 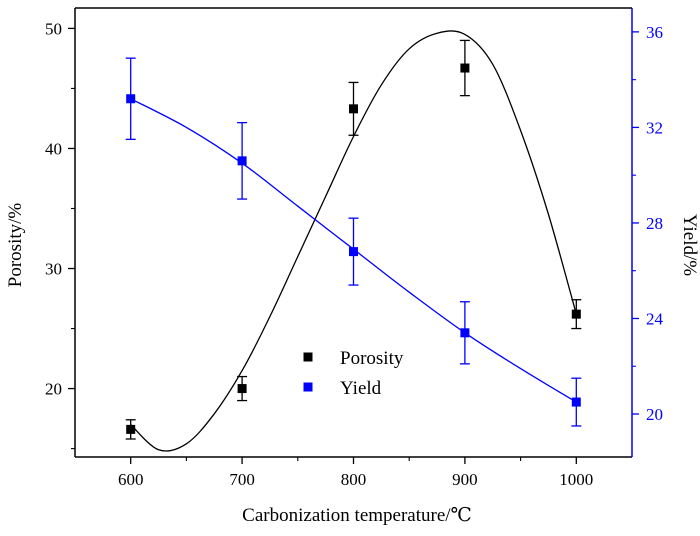 I want to click on porosity-legend-marker, so click(x=308, y=357).